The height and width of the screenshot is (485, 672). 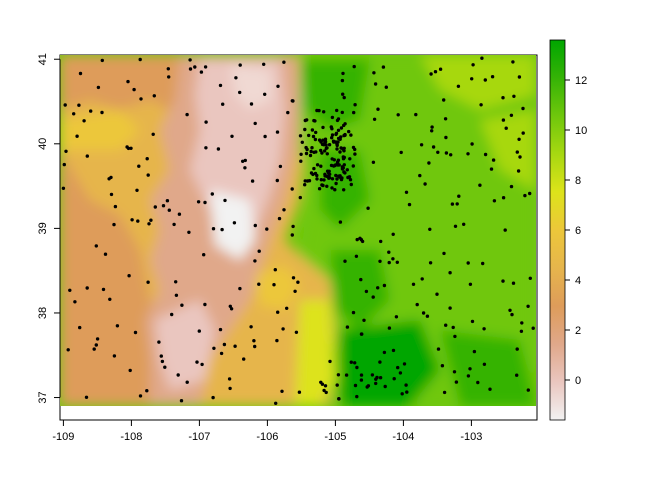 What do you see at coordinates (131, 437) in the screenshot?
I see `x-tick-label: -108` at bounding box center [131, 437].